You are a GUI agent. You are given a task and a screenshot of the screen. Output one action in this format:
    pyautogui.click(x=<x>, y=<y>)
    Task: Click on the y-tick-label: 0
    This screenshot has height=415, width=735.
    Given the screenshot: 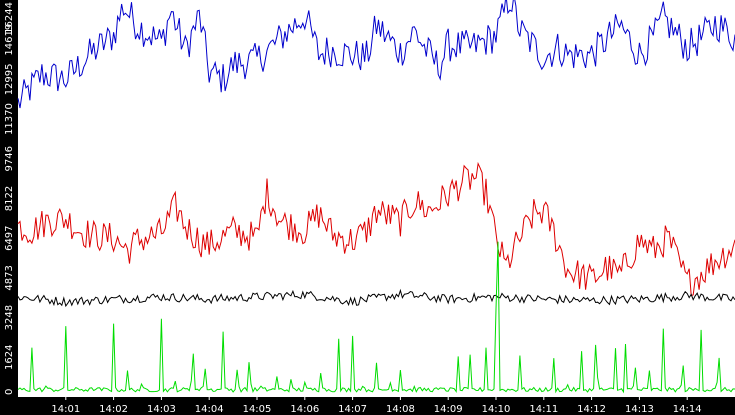 What is the action you would take?
    pyautogui.click(x=9, y=392)
    